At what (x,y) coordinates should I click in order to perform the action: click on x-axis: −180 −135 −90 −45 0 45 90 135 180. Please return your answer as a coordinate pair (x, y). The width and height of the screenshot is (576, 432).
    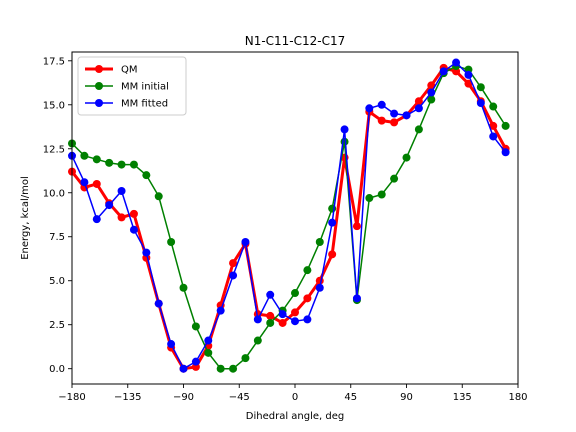
    Looking at the image, I should click on (293, 393).